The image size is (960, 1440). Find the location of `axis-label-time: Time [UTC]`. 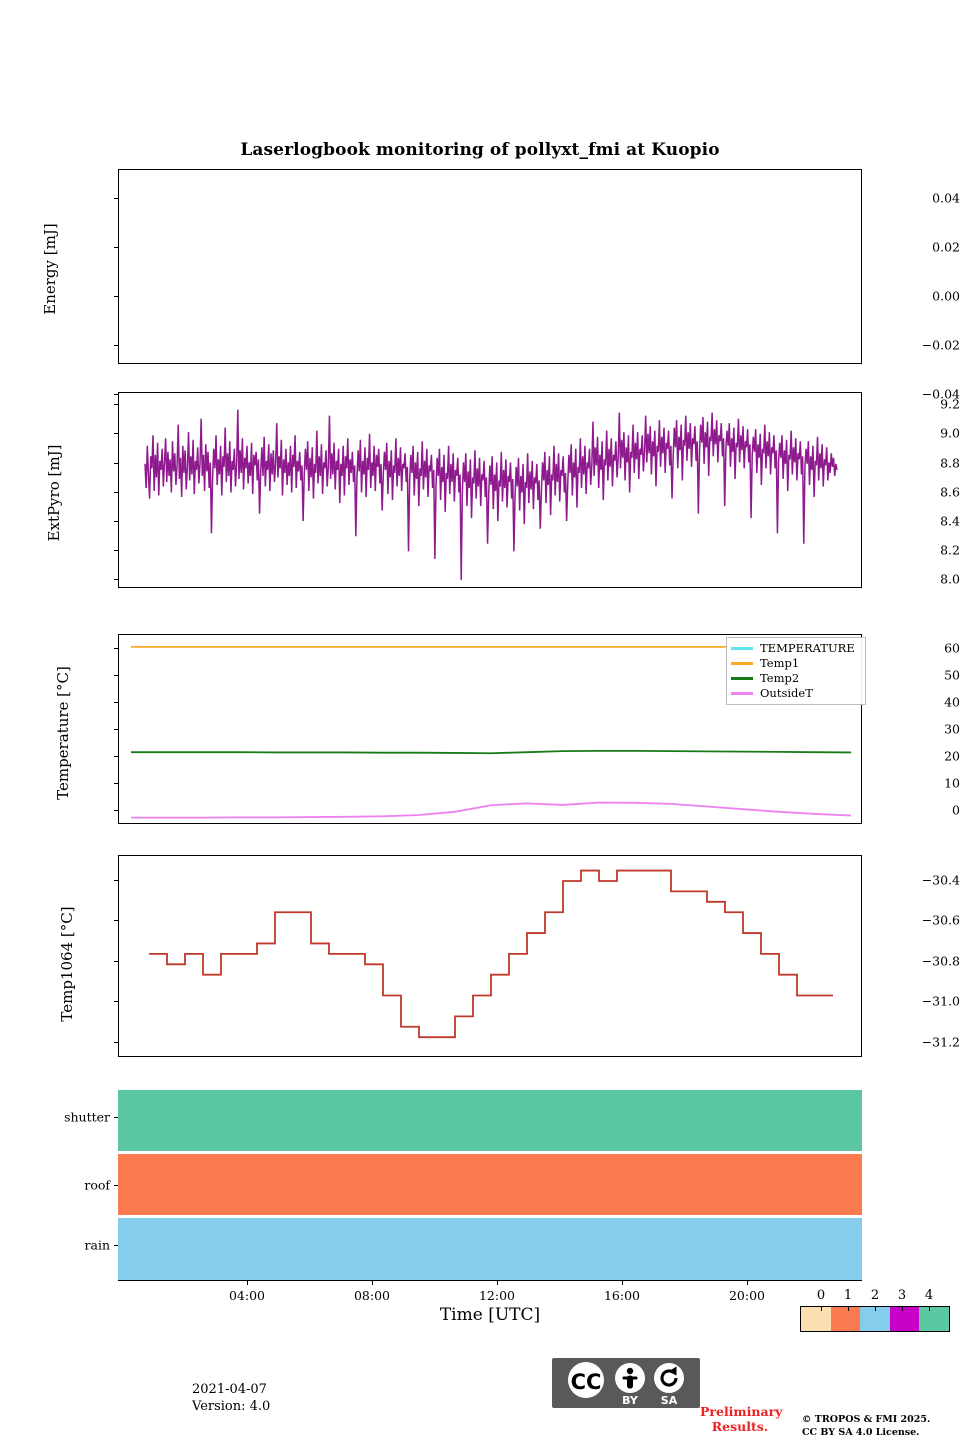

axis-label-time: Time [UTC] is located at coordinates (490, 1315).